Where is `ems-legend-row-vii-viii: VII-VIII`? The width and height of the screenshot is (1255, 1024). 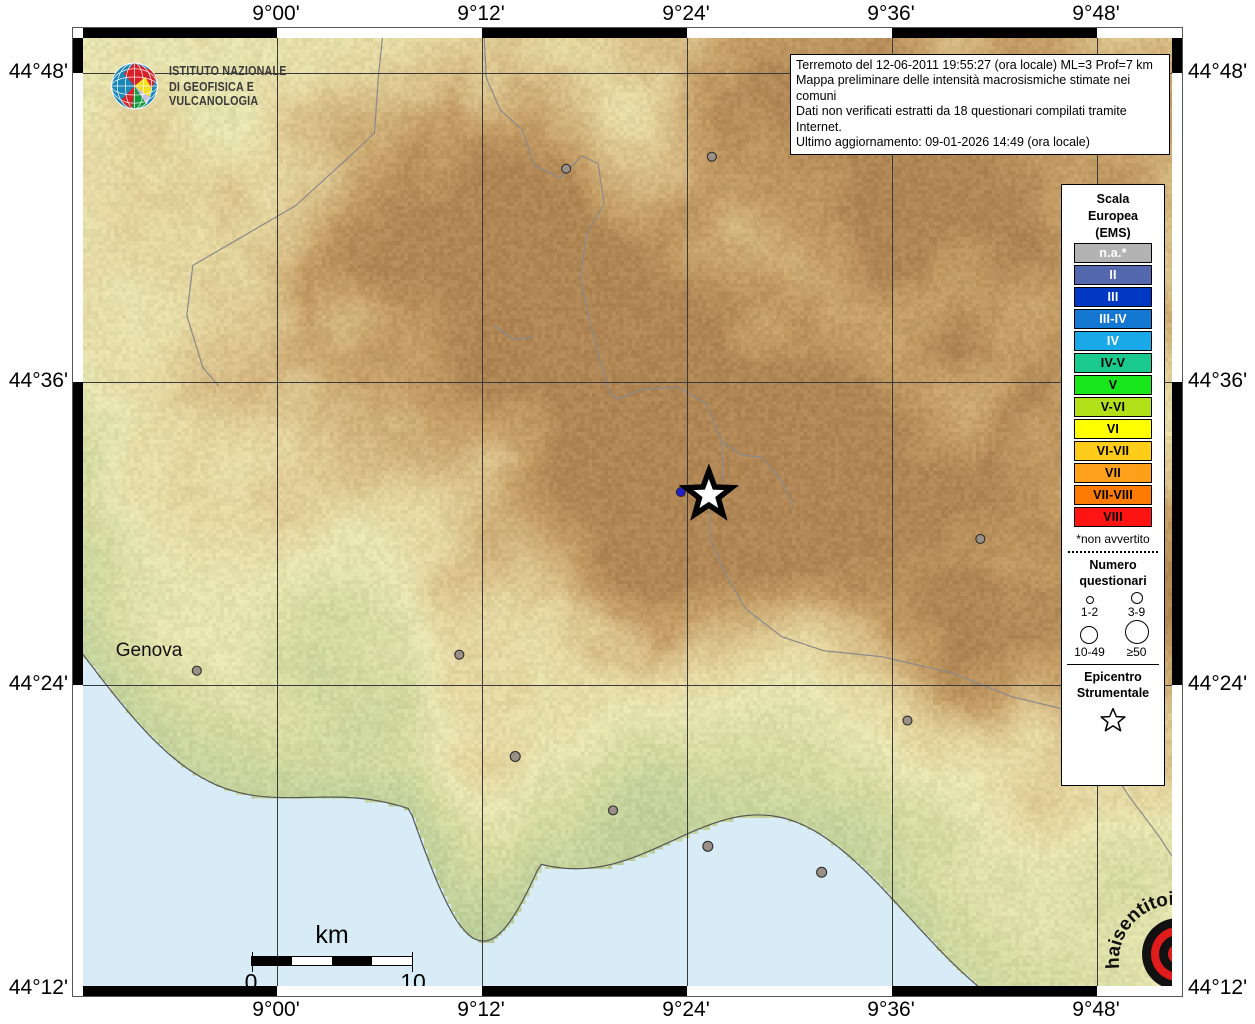 ems-legend-row-vii-viii: VII-VIII is located at coordinates (1113, 495).